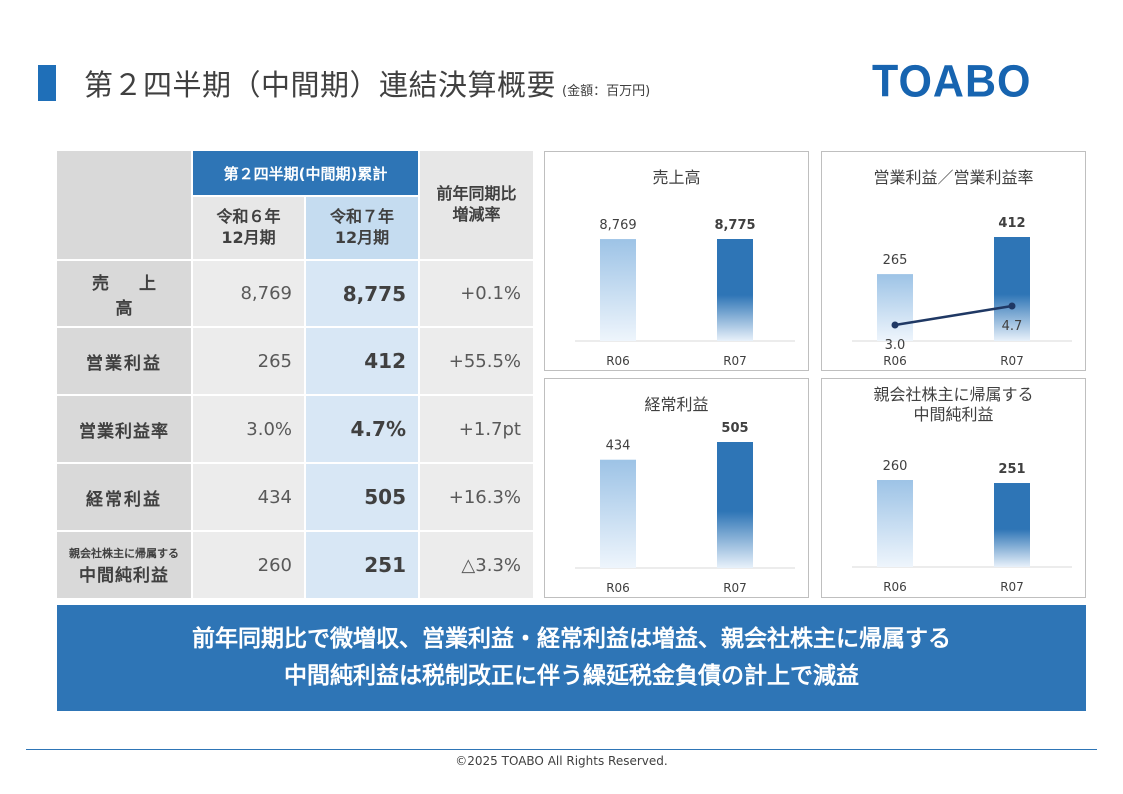 The image size is (1123, 794). I want to click on table-corner, so click(124, 205).